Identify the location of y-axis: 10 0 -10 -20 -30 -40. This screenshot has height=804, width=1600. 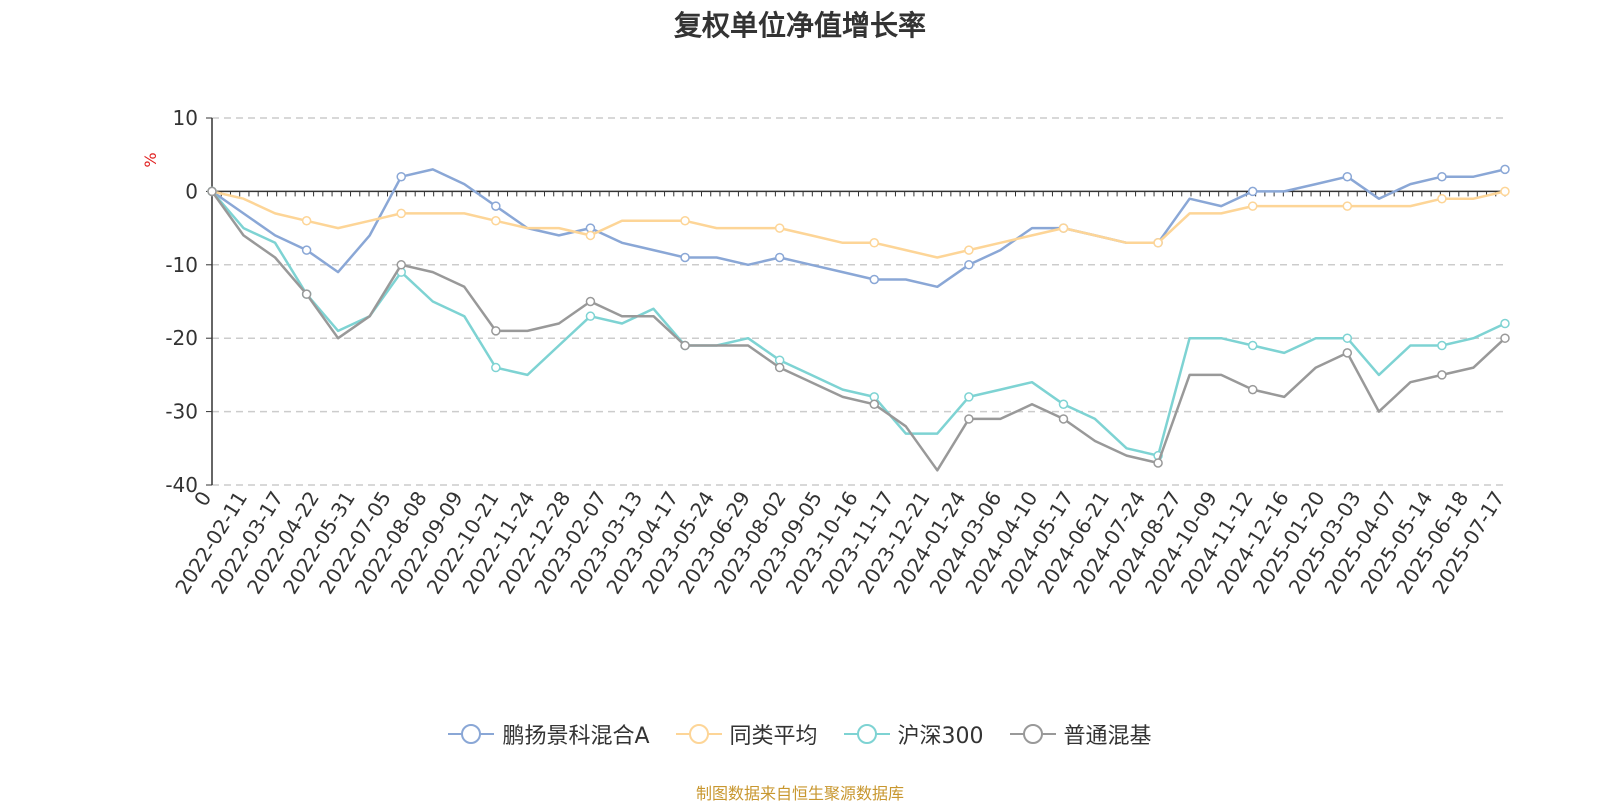
(189, 301).